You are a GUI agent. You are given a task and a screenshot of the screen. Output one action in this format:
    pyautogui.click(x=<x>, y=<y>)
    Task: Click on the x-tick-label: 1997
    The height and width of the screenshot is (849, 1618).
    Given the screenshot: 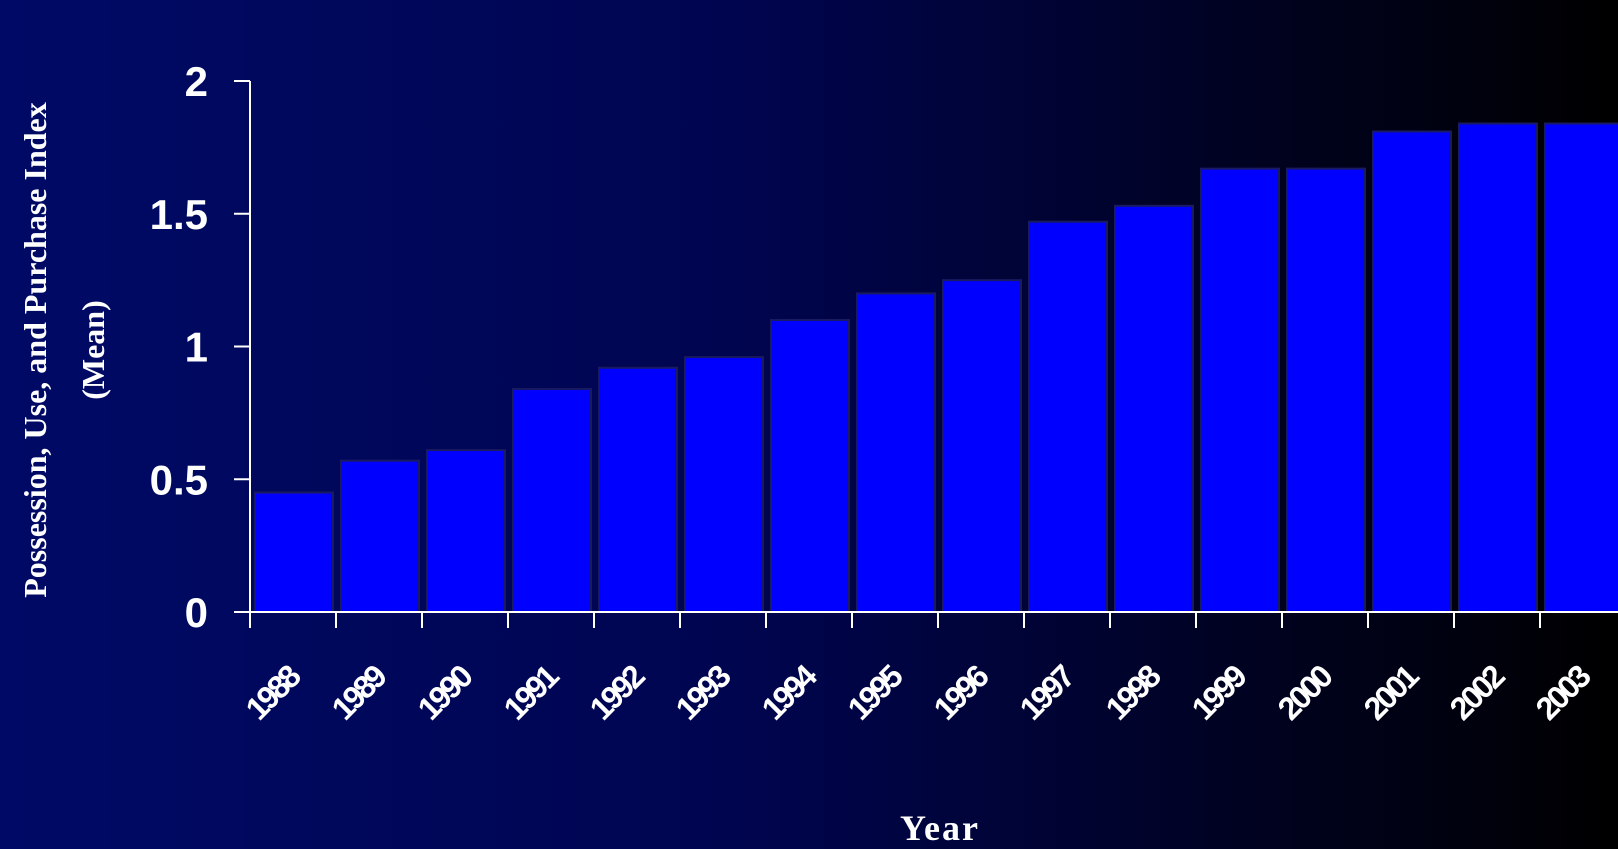 What is the action you would take?
    pyautogui.click(x=1047, y=692)
    